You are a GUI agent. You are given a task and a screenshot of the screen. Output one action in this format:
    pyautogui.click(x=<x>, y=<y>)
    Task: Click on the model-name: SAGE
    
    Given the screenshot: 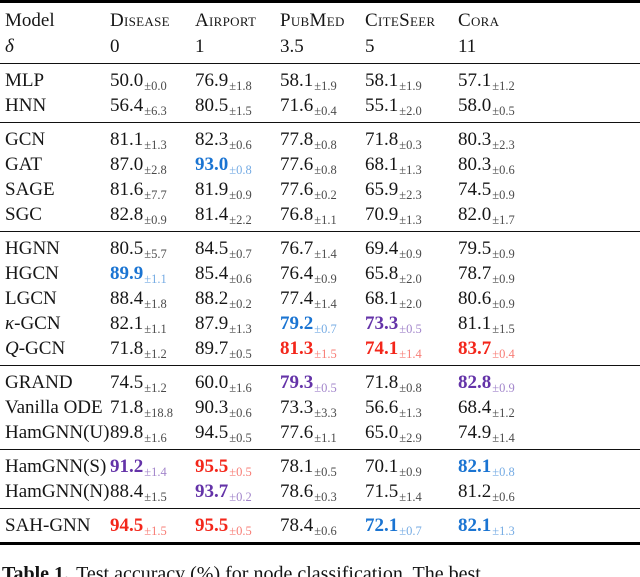 What is the action you would take?
    pyautogui.click(x=30, y=189)
    